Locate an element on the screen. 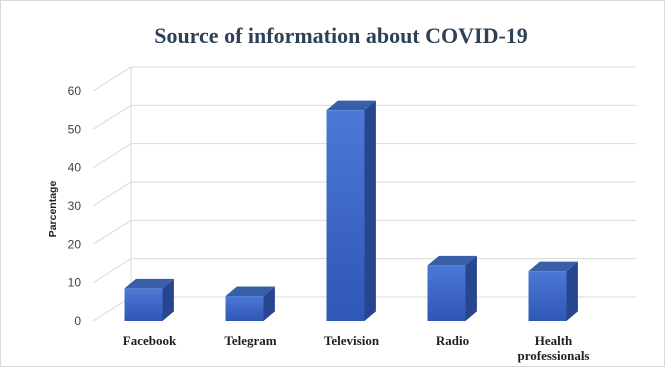  y-tick-label: 20 is located at coordinates (75, 244).